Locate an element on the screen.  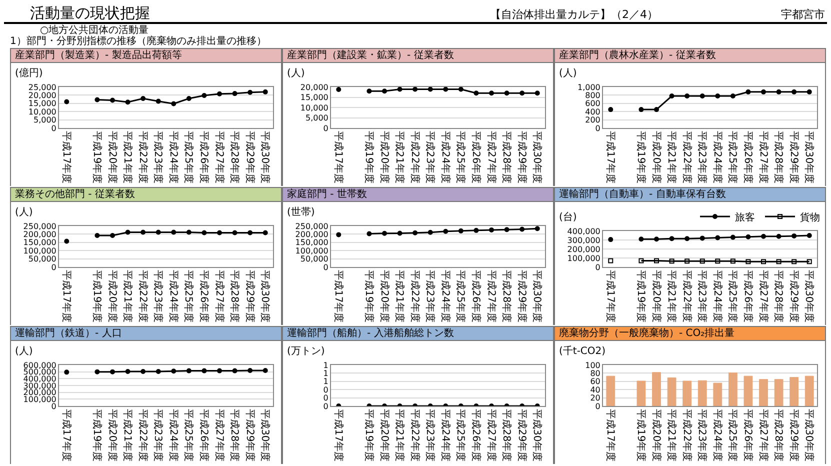
text: 1）部門・分野別指標の推移（廃棄物のみ排出量の推移） is located at coordinates (138, 41).